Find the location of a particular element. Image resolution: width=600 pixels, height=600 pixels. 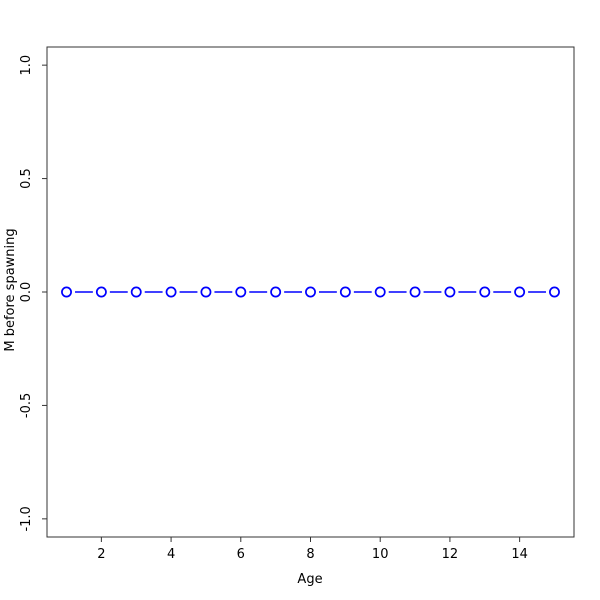

x-tick-label: 14 is located at coordinates (519, 554).